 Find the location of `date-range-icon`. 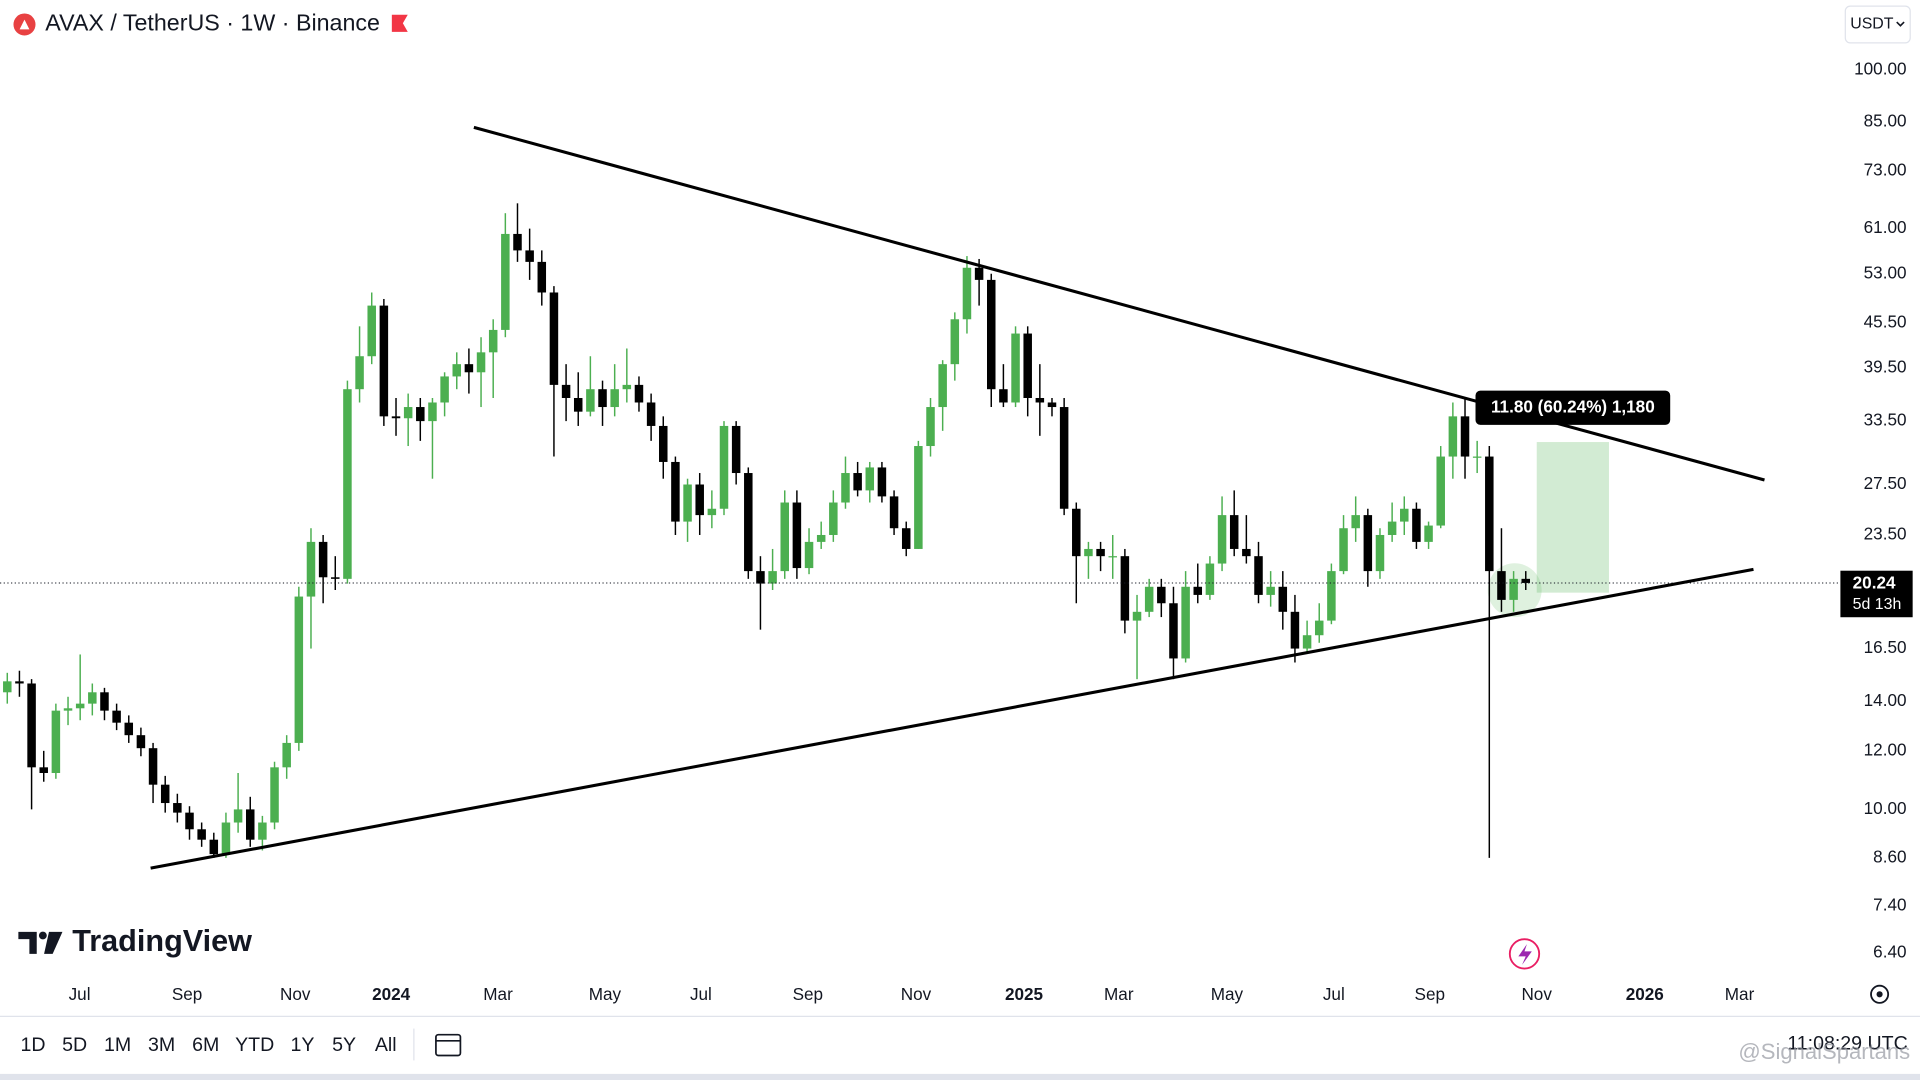

date-range-icon is located at coordinates (448, 1045).